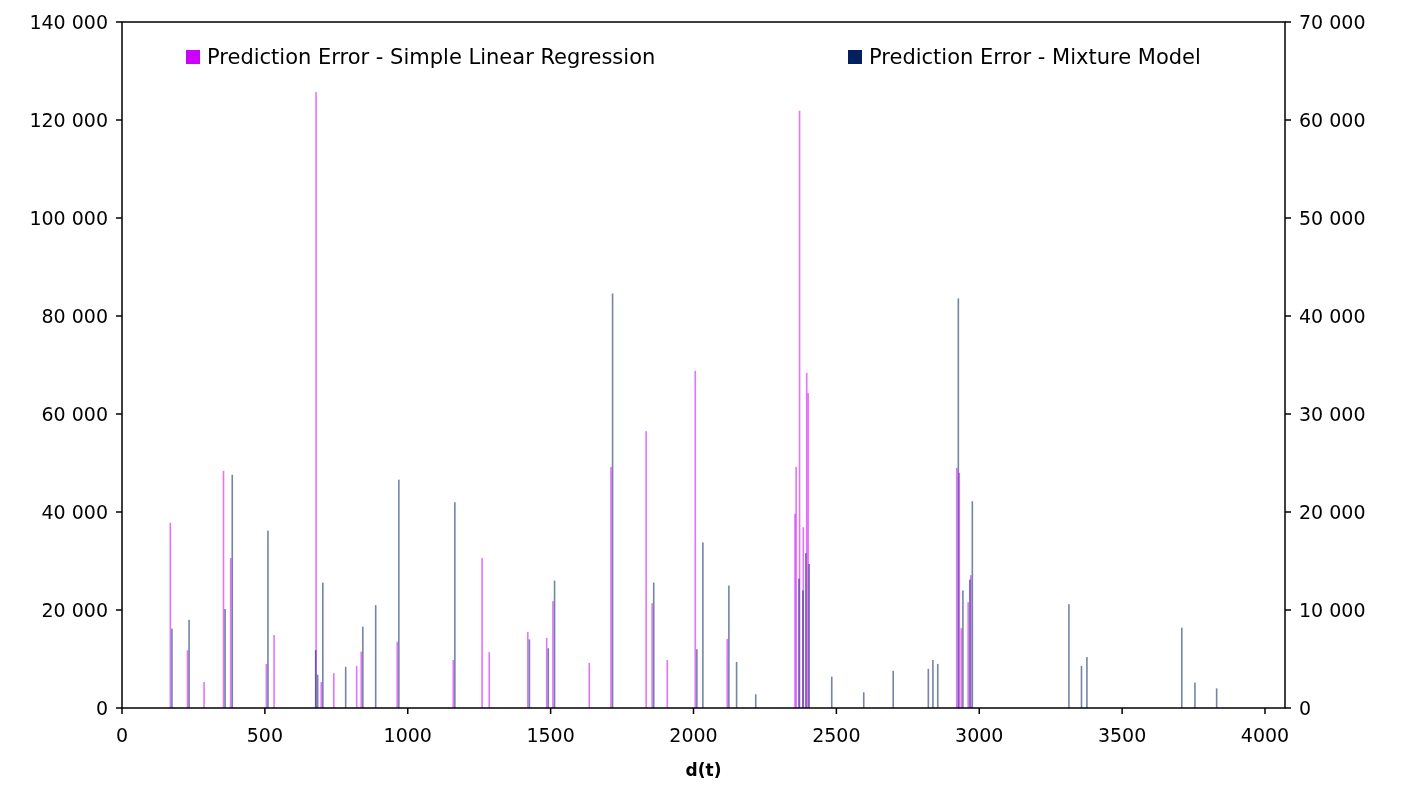 This screenshot has width=1407, height=798. Describe the element at coordinates (1305, 707) in the screenshot. I see `y2-tick-label: 0` at that location.